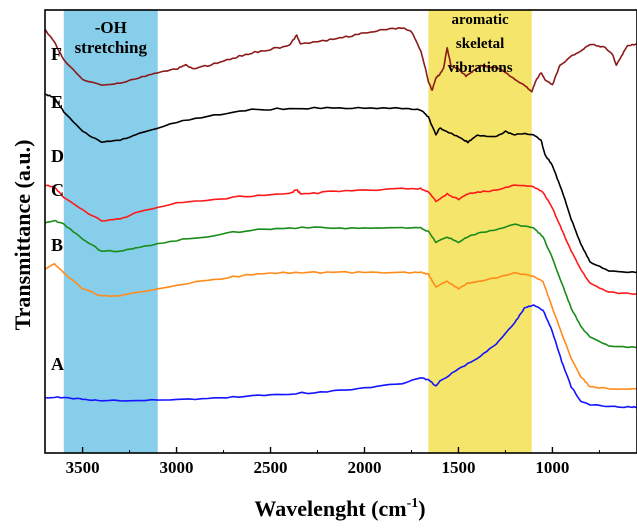 The image size is (637, 528). Describe the element at coordinates (271, 467) in the screenshot. I see `x-tick-label-2500: 2500` at that location.